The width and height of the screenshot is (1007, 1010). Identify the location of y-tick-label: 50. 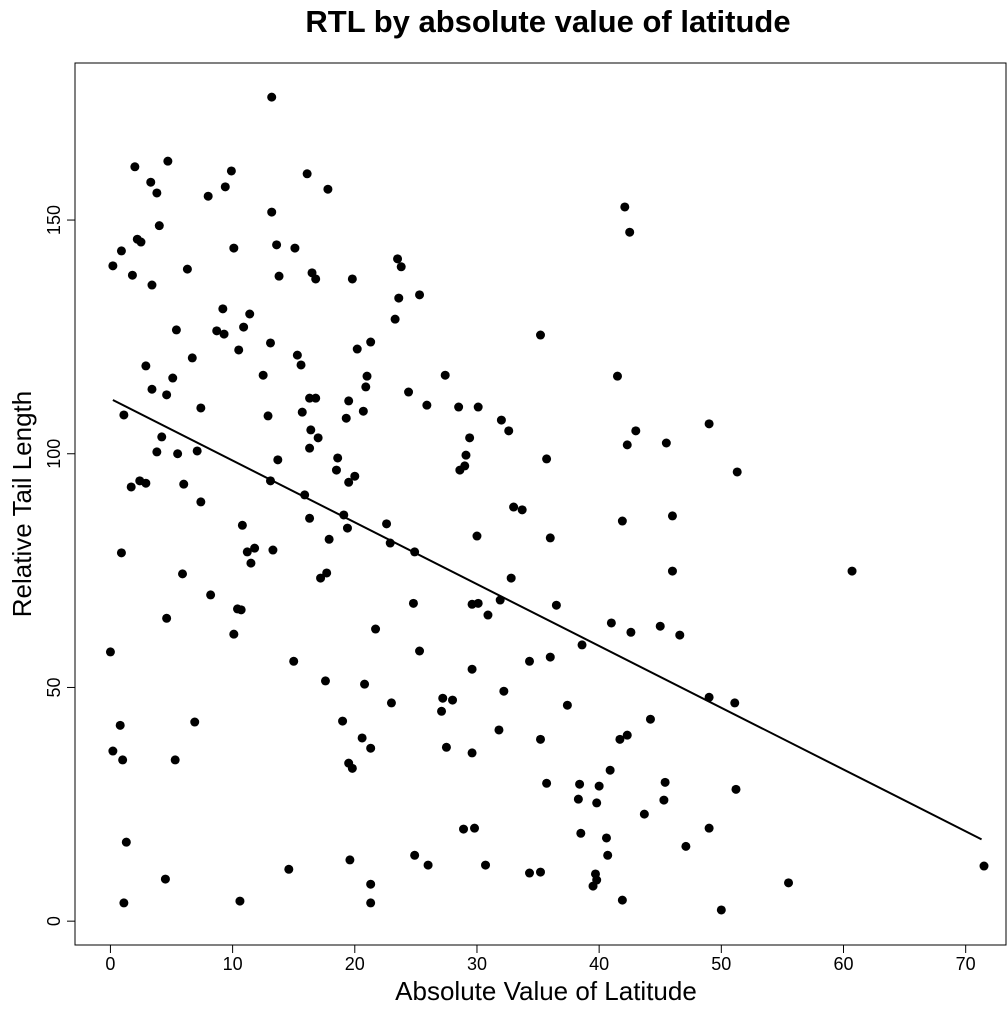
(54, 687).